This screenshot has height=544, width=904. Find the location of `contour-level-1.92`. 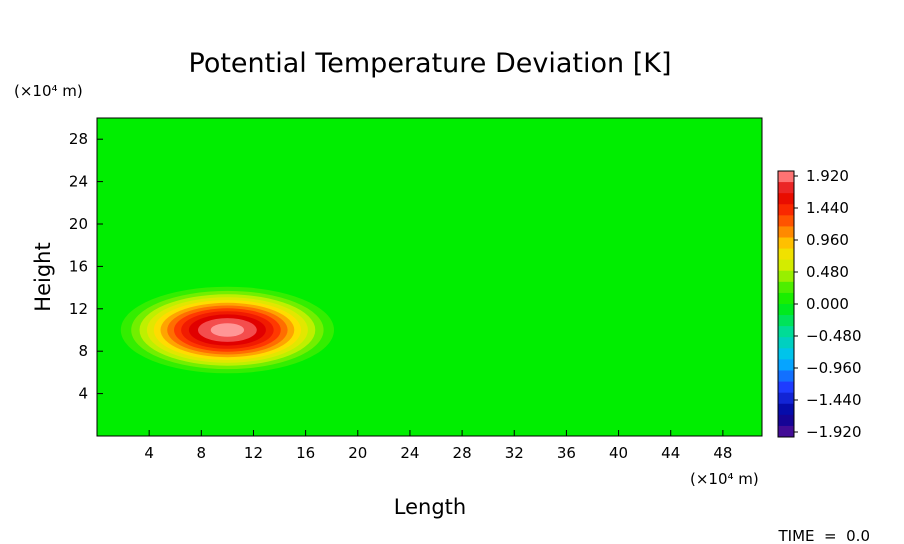

contour-level-1.92 is located at coordinates (227, 330).